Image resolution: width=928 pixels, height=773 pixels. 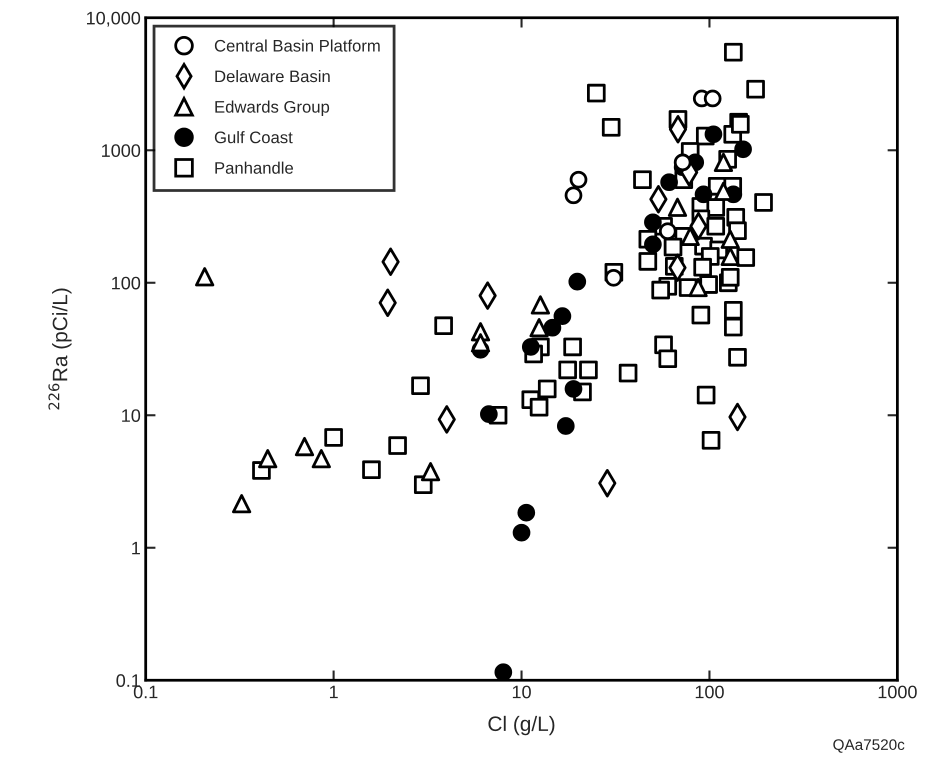 What do you see at coordinates (60, 349) in the screenshot?
I see `y-axis-title: $^{226}$Ra (pCi/L)` at bounding box center [60, 349].